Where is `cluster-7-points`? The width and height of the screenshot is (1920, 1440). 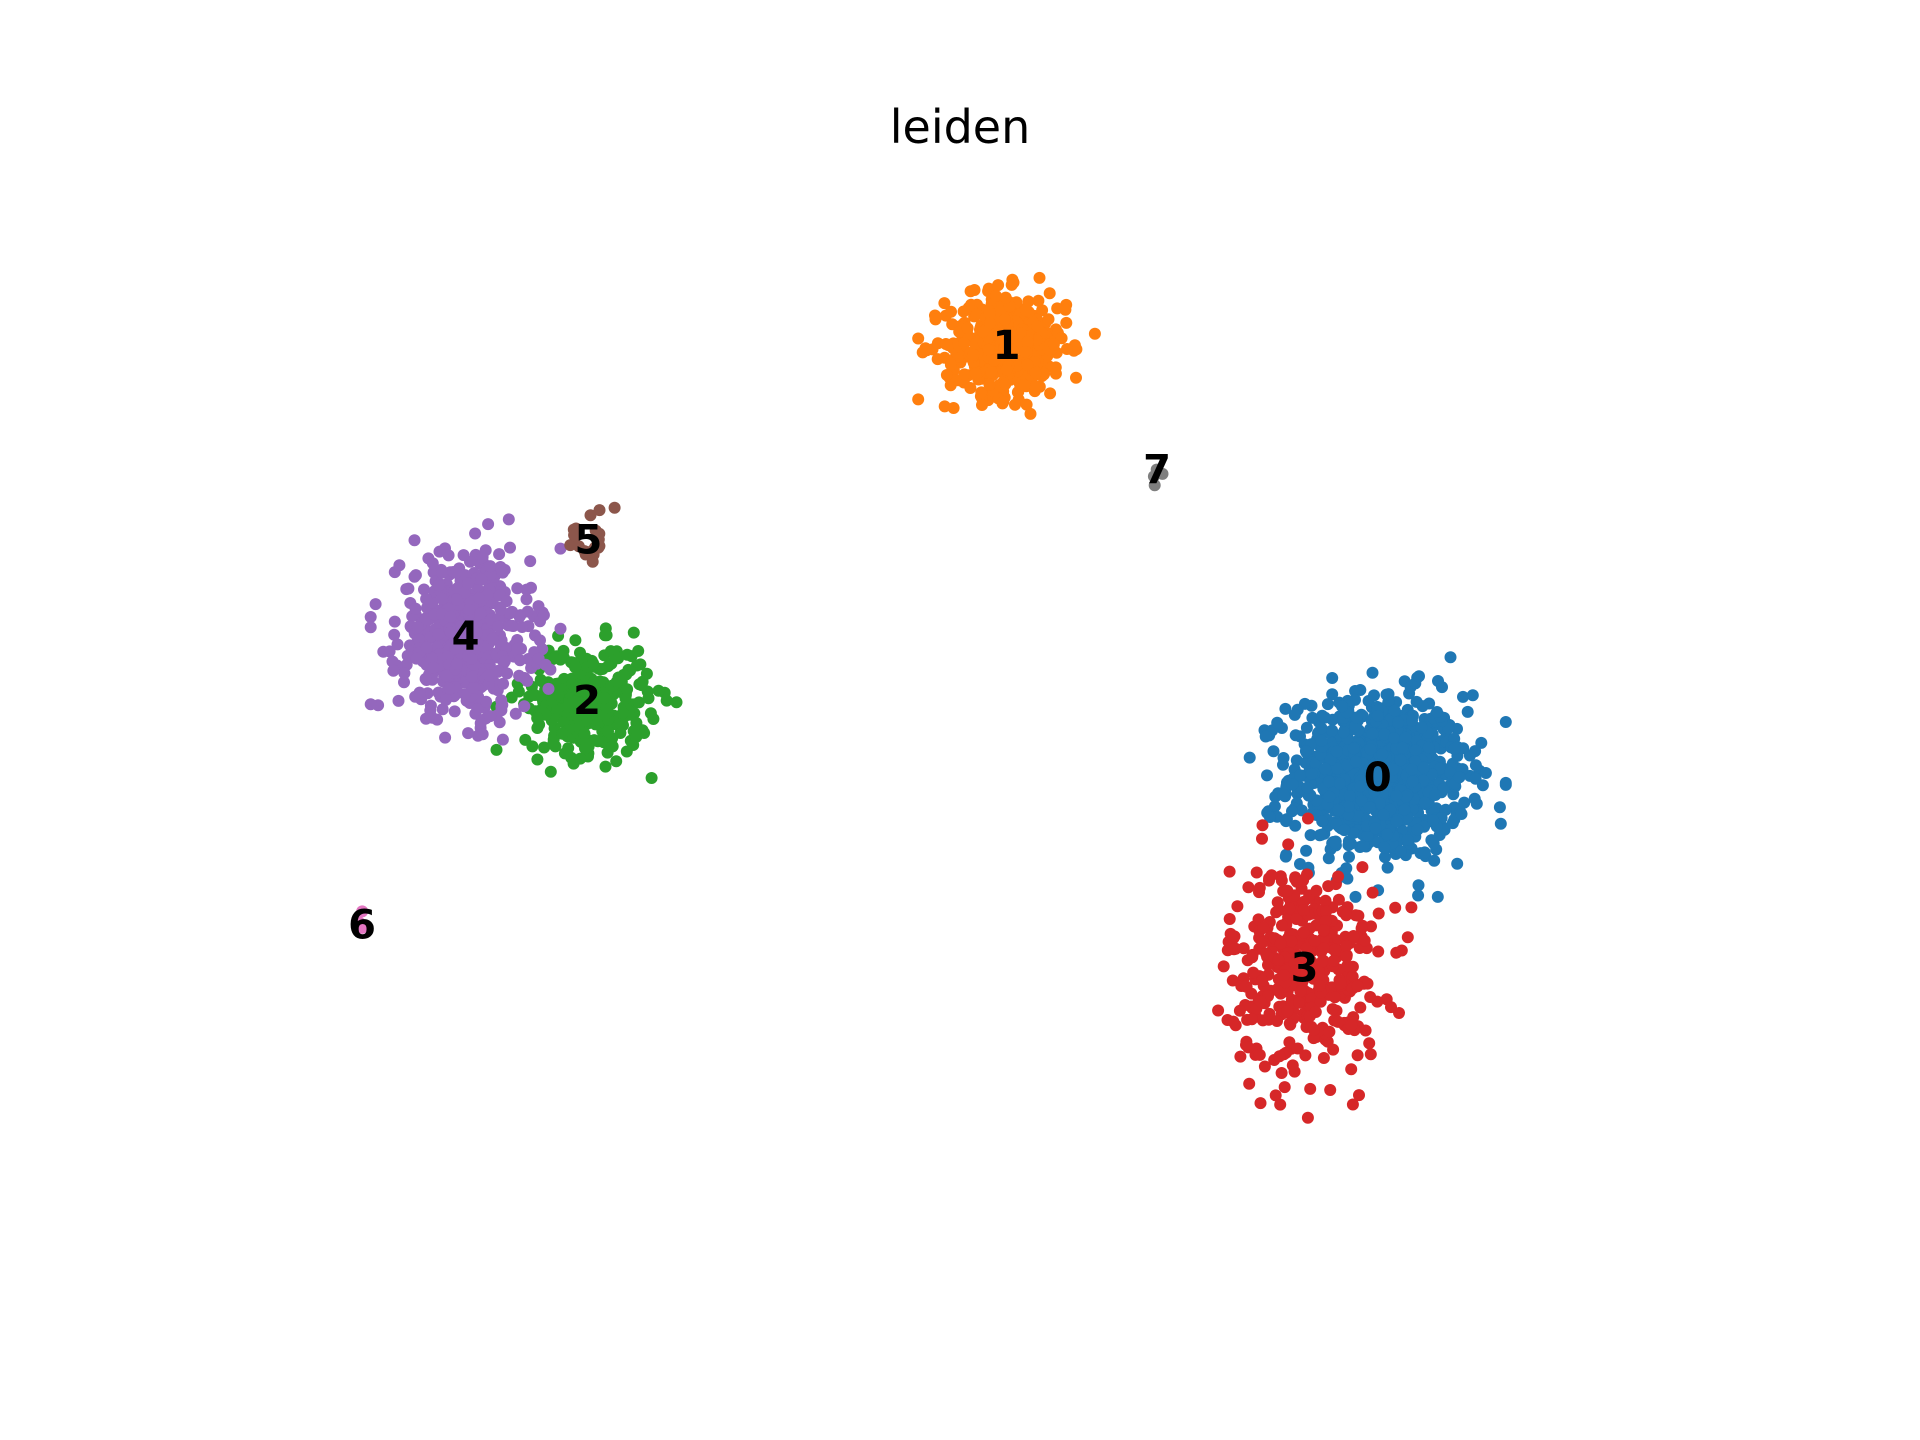
cluster-7-points is located at coordinates (1158, 477).